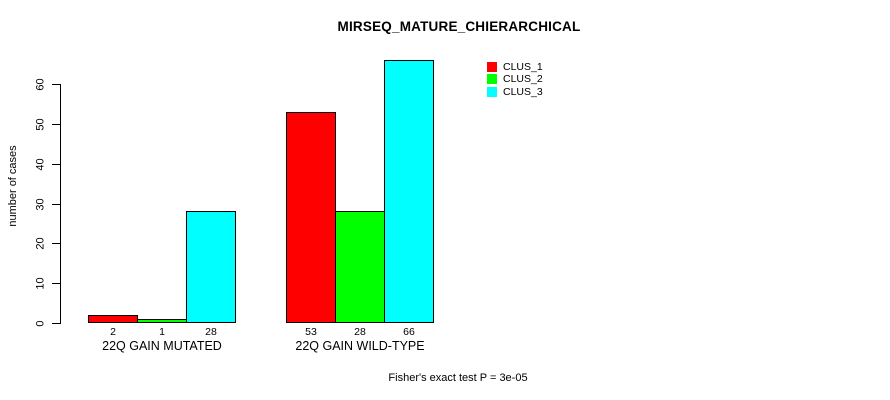 The height and width of the screenshot is (400, 890). I want to click on y-tick-label: 10, so click(40, 283).